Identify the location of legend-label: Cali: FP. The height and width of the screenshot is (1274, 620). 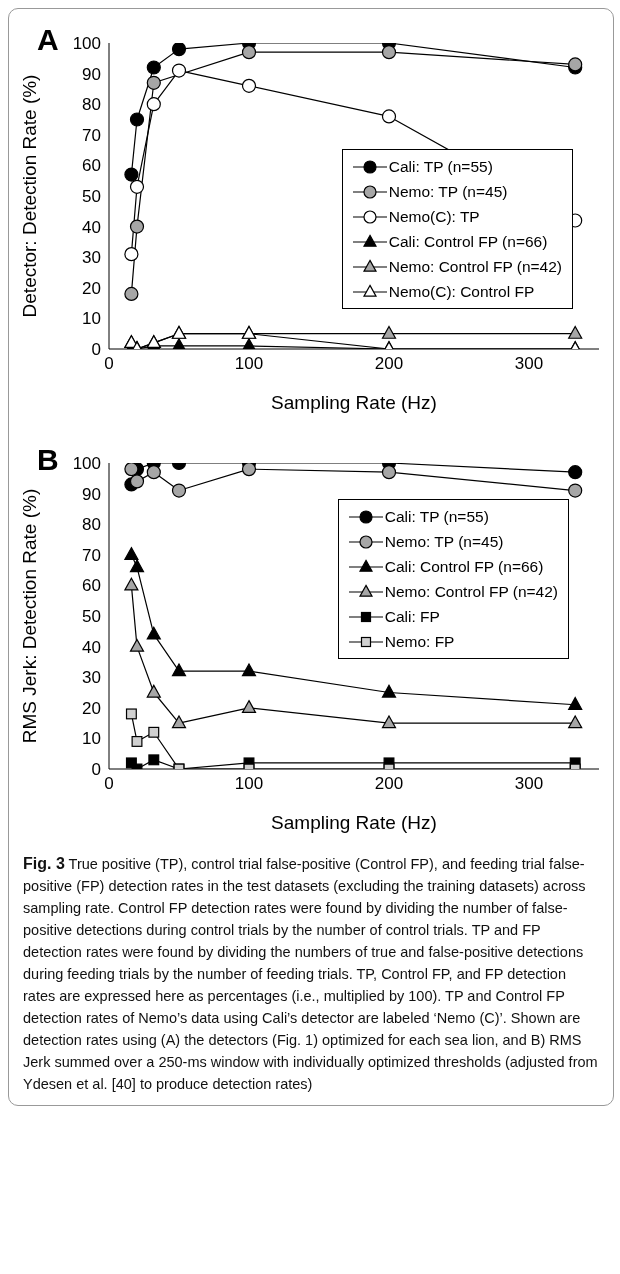
(412, 616).